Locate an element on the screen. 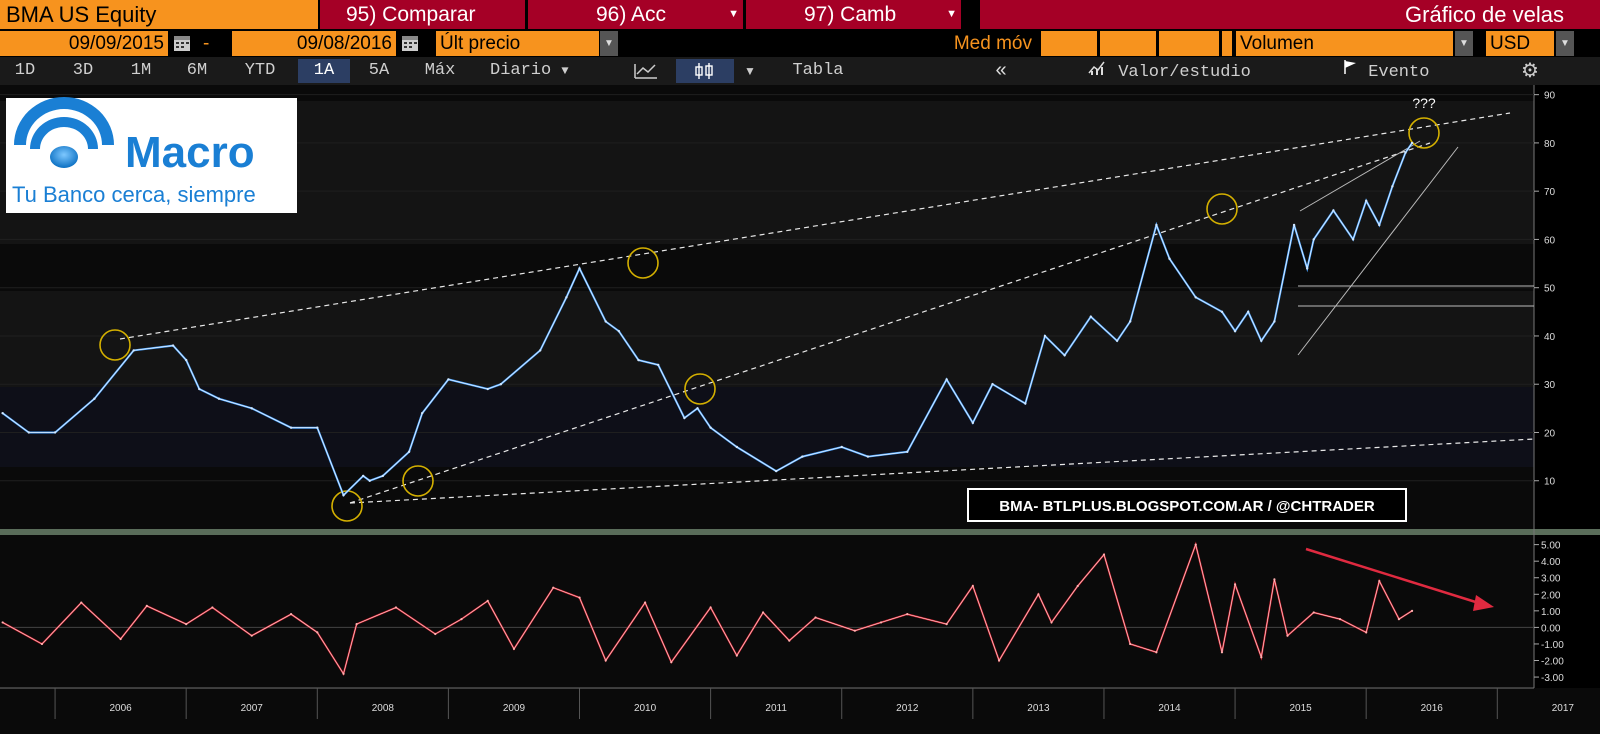 Image resolution: width=1600 pixels, height=734 pixels. divergence-arrow is located at coordinates (1399, 579).